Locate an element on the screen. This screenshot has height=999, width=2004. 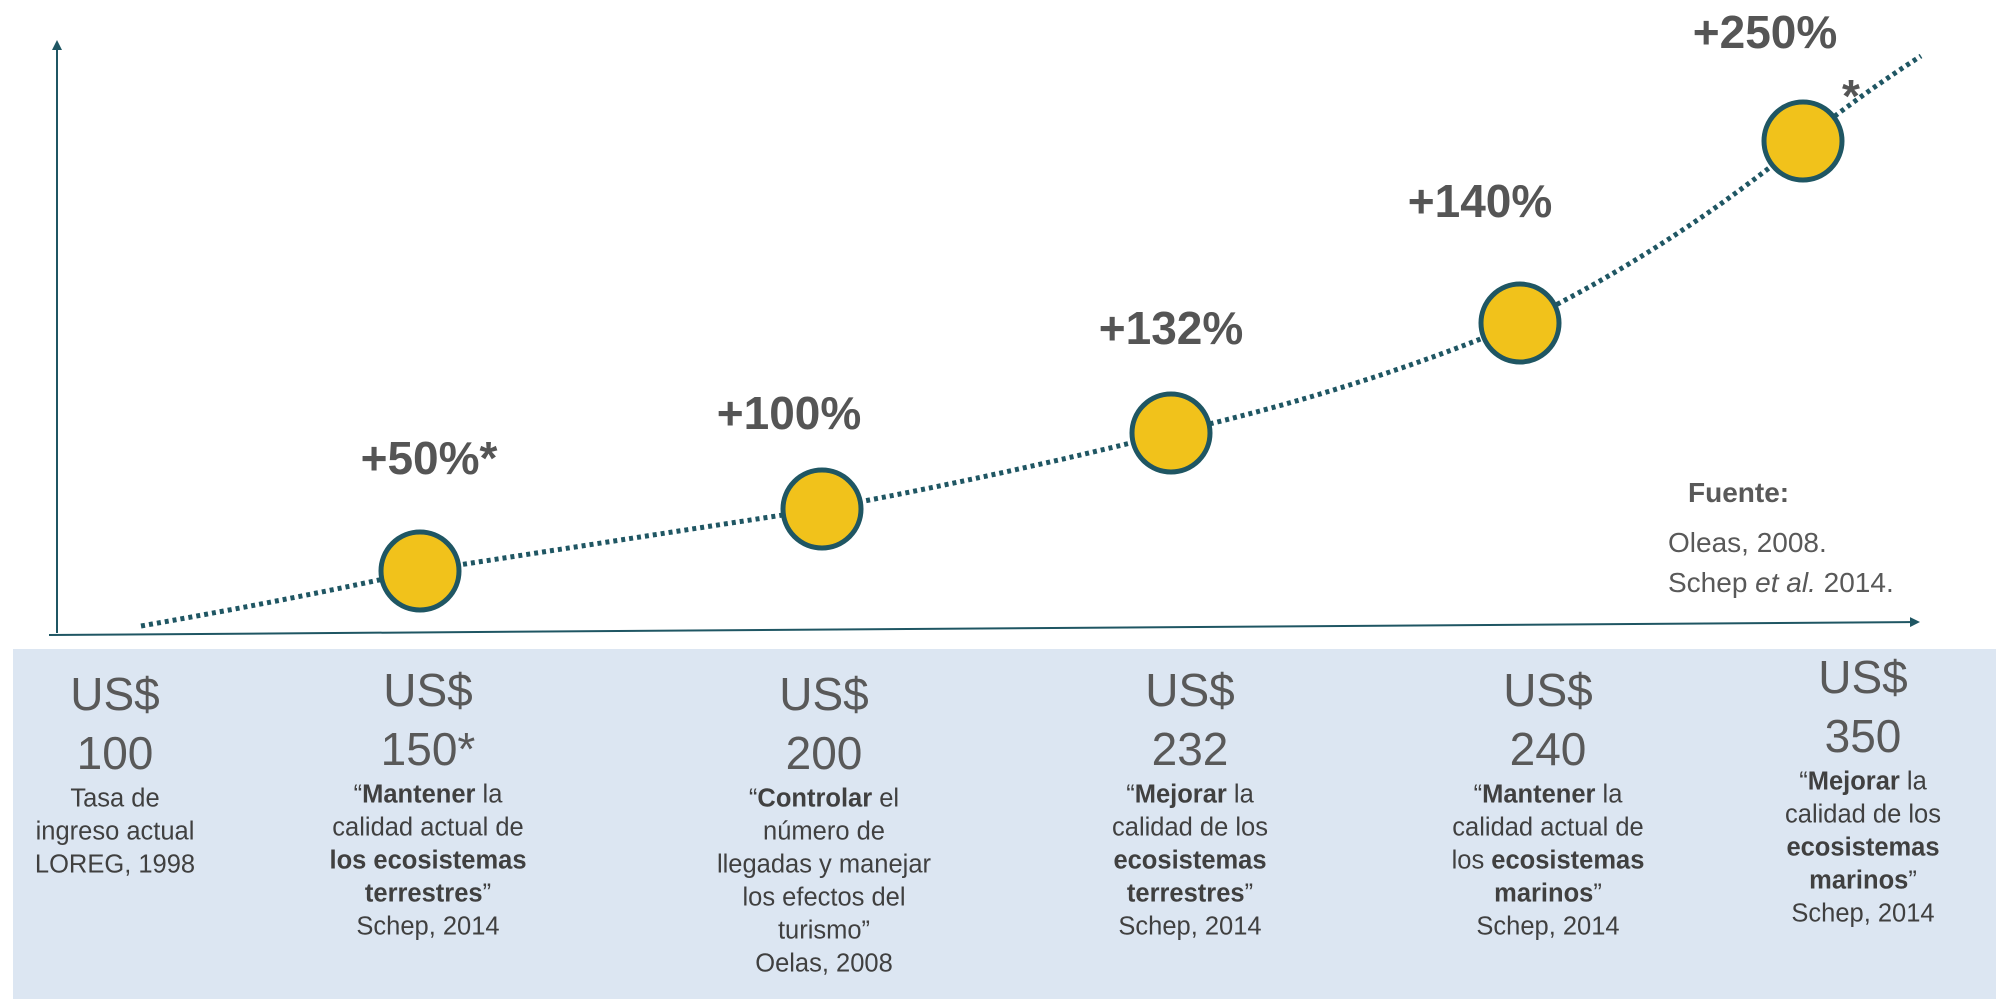
description-line: los ecosistemas is located at coordinates (1548, 861).